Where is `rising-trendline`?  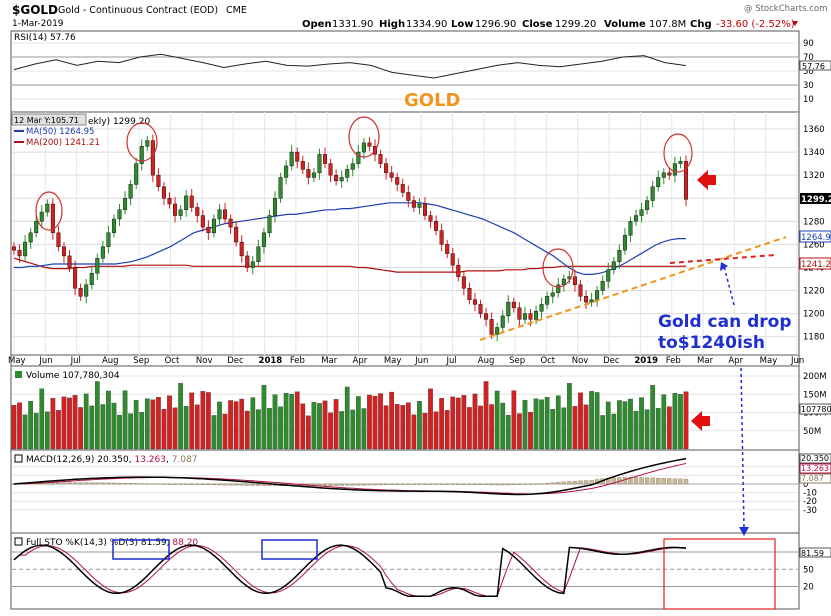
rising-trendline is located at coordinates (633, 288).